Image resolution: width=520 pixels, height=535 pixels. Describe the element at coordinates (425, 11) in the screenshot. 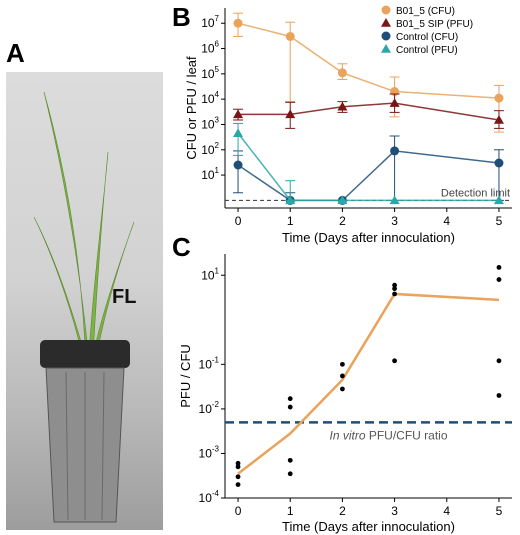

I see `b-legend-label: B01_5 (CFU)` at that location.